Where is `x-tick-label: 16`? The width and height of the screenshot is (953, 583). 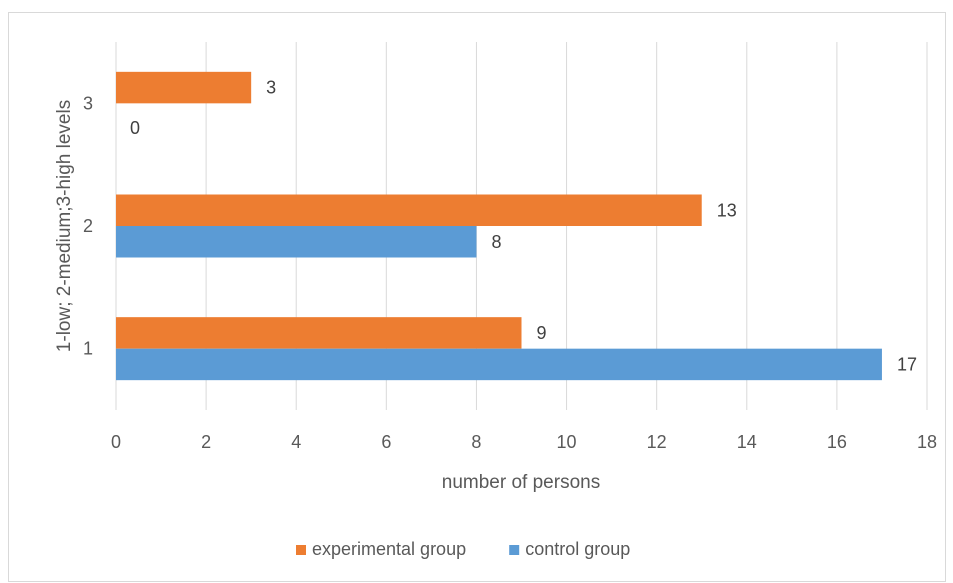
x-tick-label: 16 is located at coordinates (837, 442).